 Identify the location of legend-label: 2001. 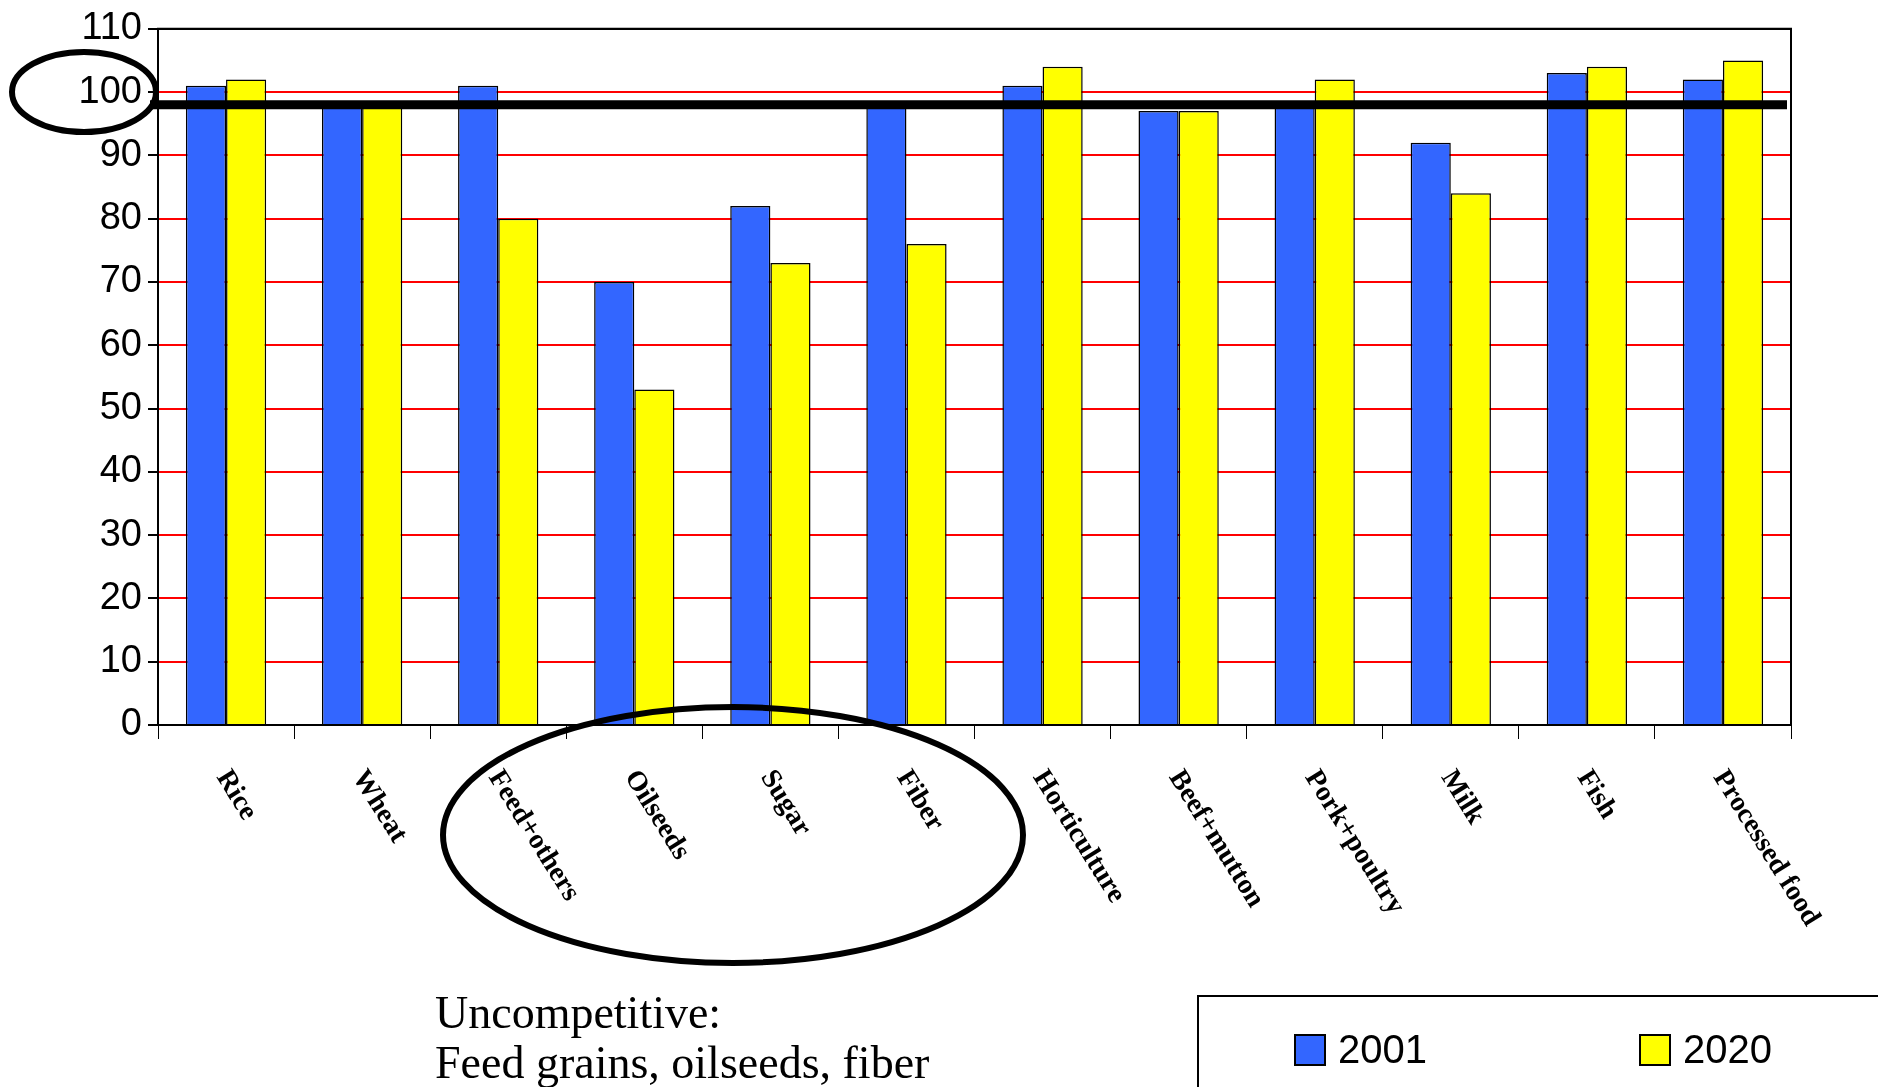
(1382, 1049).